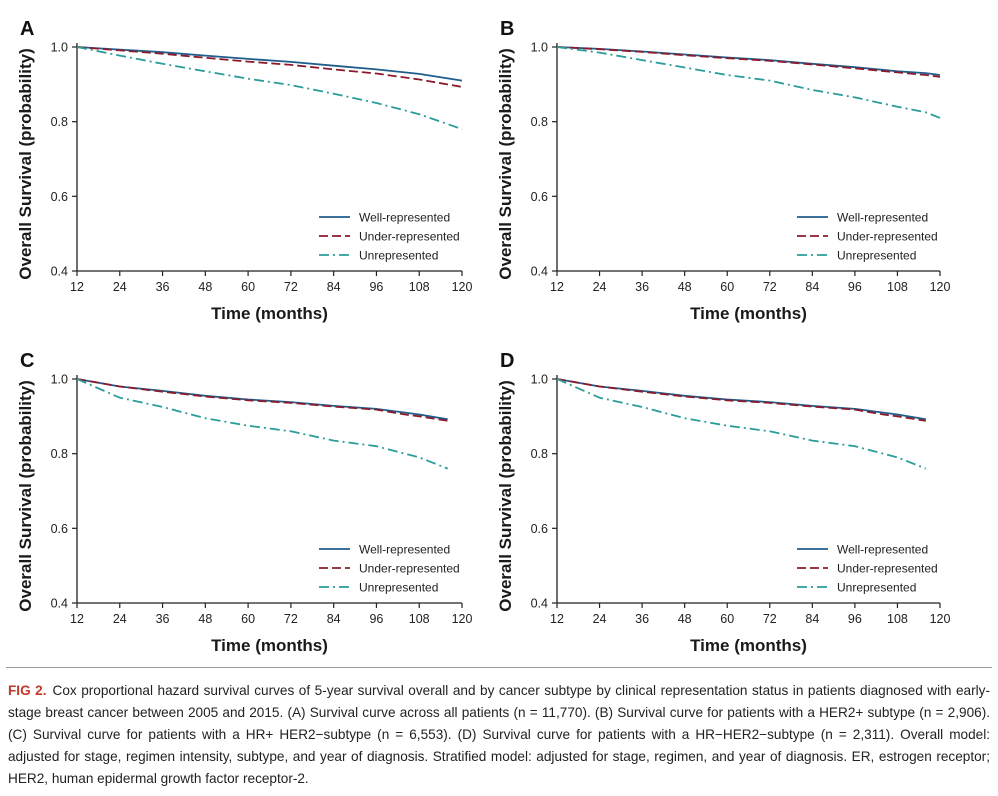  What do you see at coordinates (27, 29) in the screenshot?
I see `panel-label-a: A` at bounding box center [27, 29].